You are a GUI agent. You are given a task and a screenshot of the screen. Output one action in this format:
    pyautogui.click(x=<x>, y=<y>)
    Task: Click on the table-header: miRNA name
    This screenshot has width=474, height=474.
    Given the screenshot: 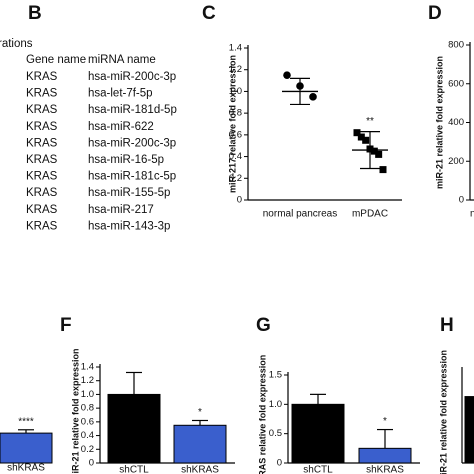 What is the action you would take?
    pyautogui.click(x=122, y=60)
    